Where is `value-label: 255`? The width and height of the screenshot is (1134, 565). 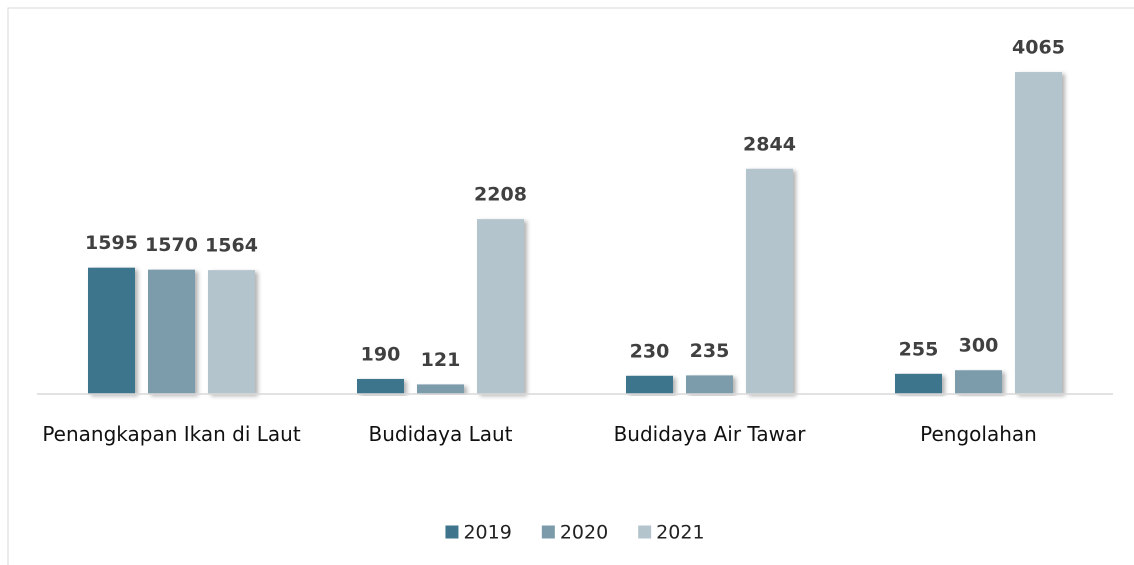
value-label: 255 is located at coordinates (919, 349).